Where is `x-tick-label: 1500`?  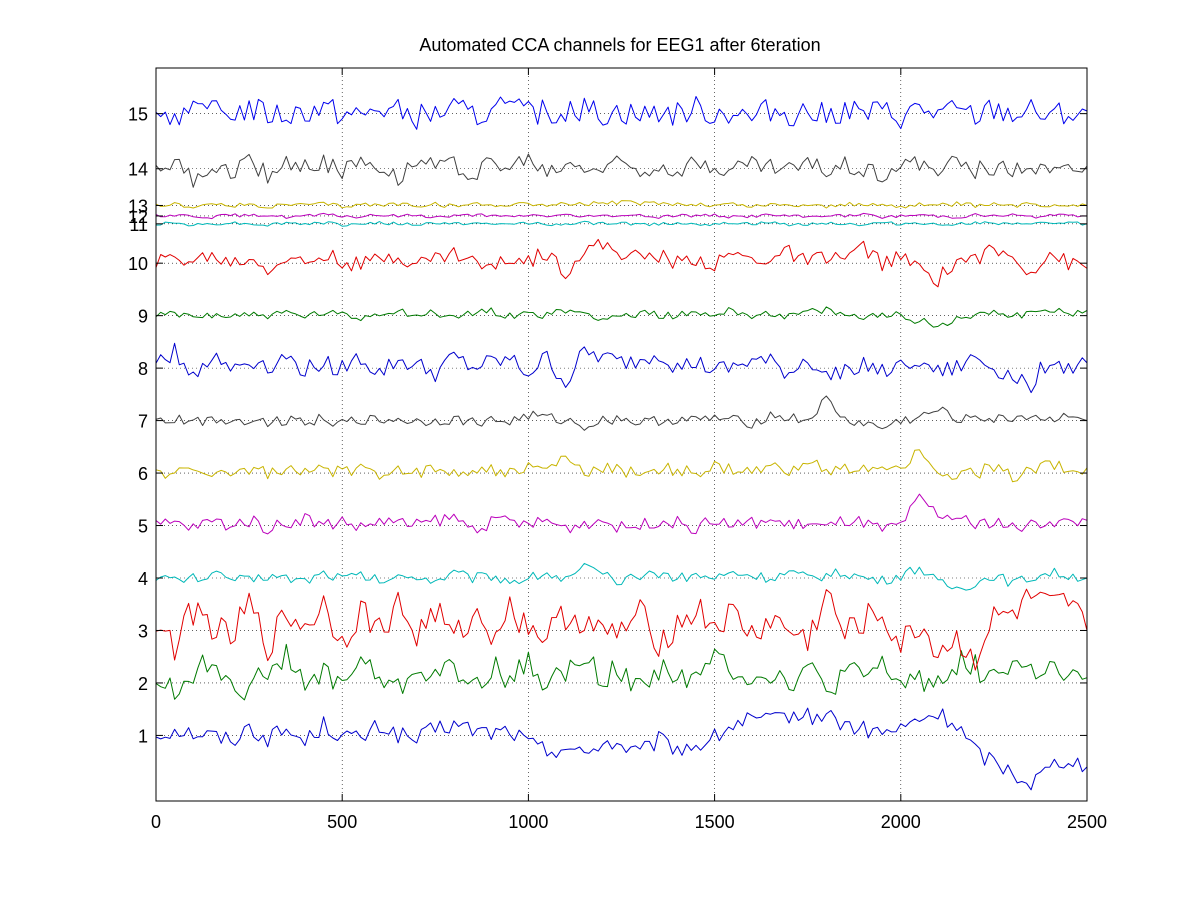 x-tick-label: 1500 is located at coordinates (715, 822).